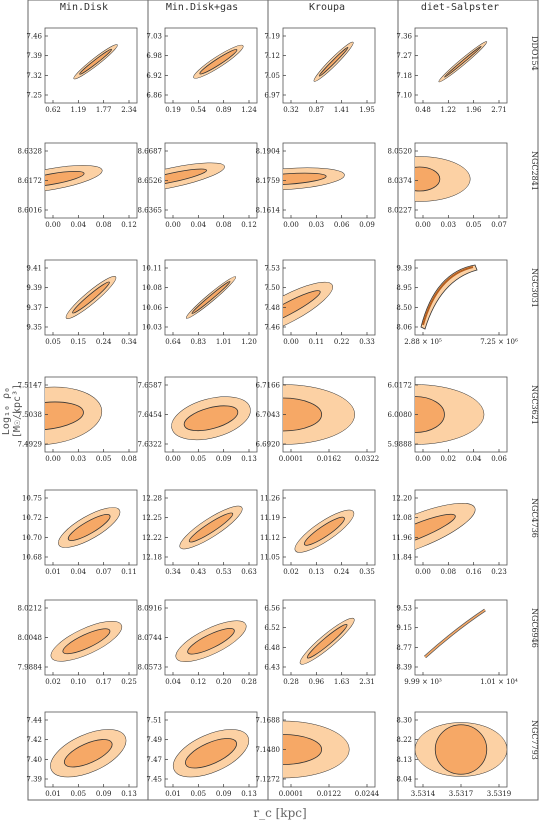 The image size is (540, 825). What do you see at coordinates (423, 110) in the screenshot?
I see `x-tick-label: 0.48` at bounding box center [423, 110].